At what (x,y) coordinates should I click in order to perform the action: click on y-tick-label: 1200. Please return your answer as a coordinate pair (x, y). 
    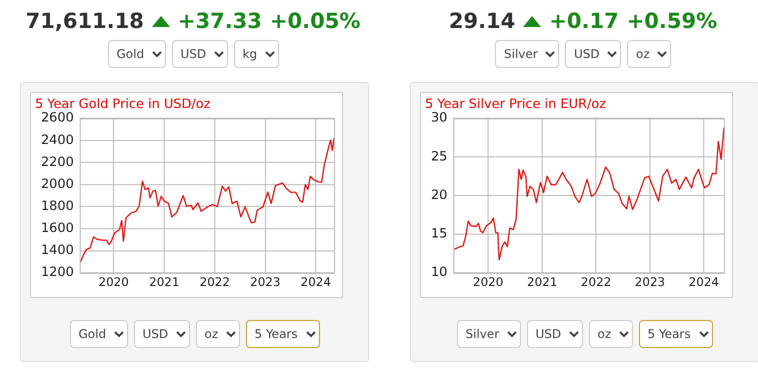
    Looking at the image, I should click on (57, 272).